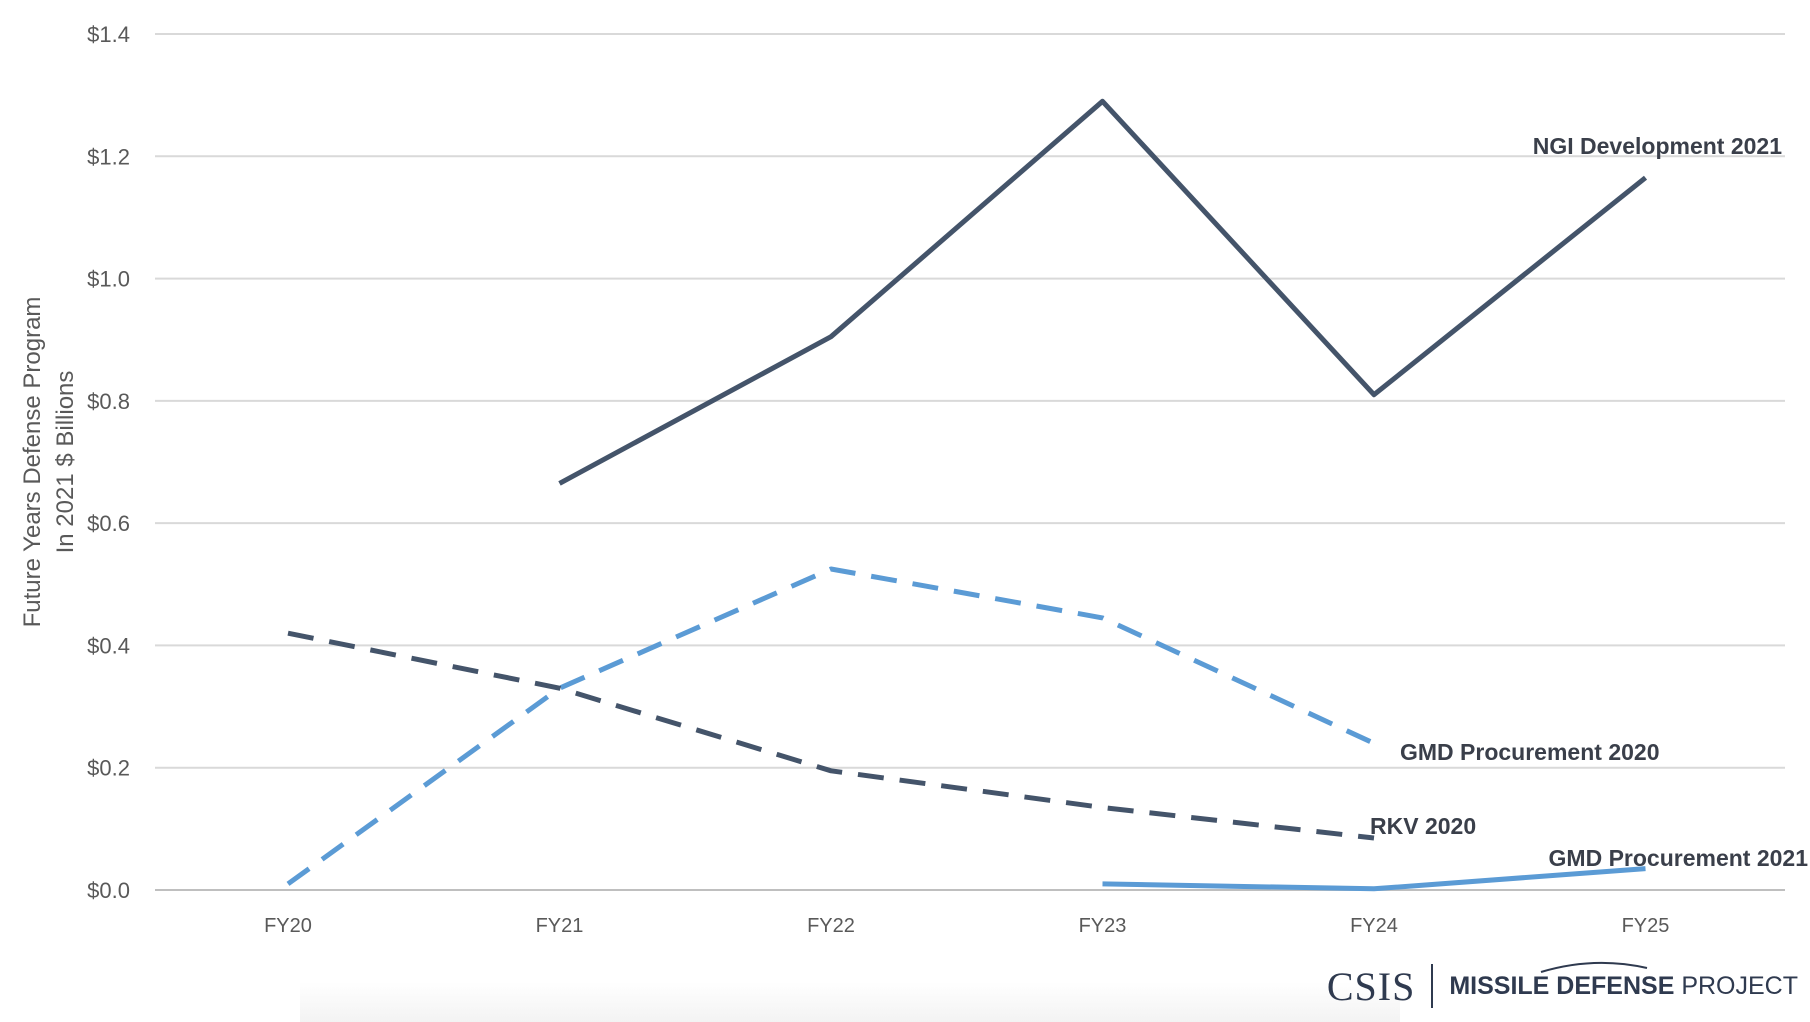 The height and width of the screenshot is (1022, 1810). I want to click on x-tick-label: FY24, so click(1374, 926).